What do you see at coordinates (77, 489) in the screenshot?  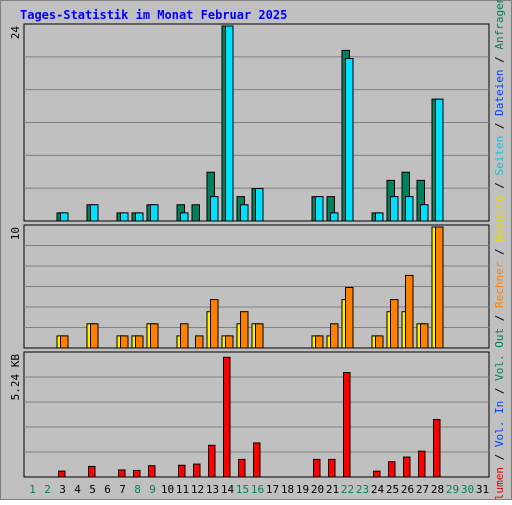 I see `x-tick-label-day-4: 4` at bounding box center [77, 489].